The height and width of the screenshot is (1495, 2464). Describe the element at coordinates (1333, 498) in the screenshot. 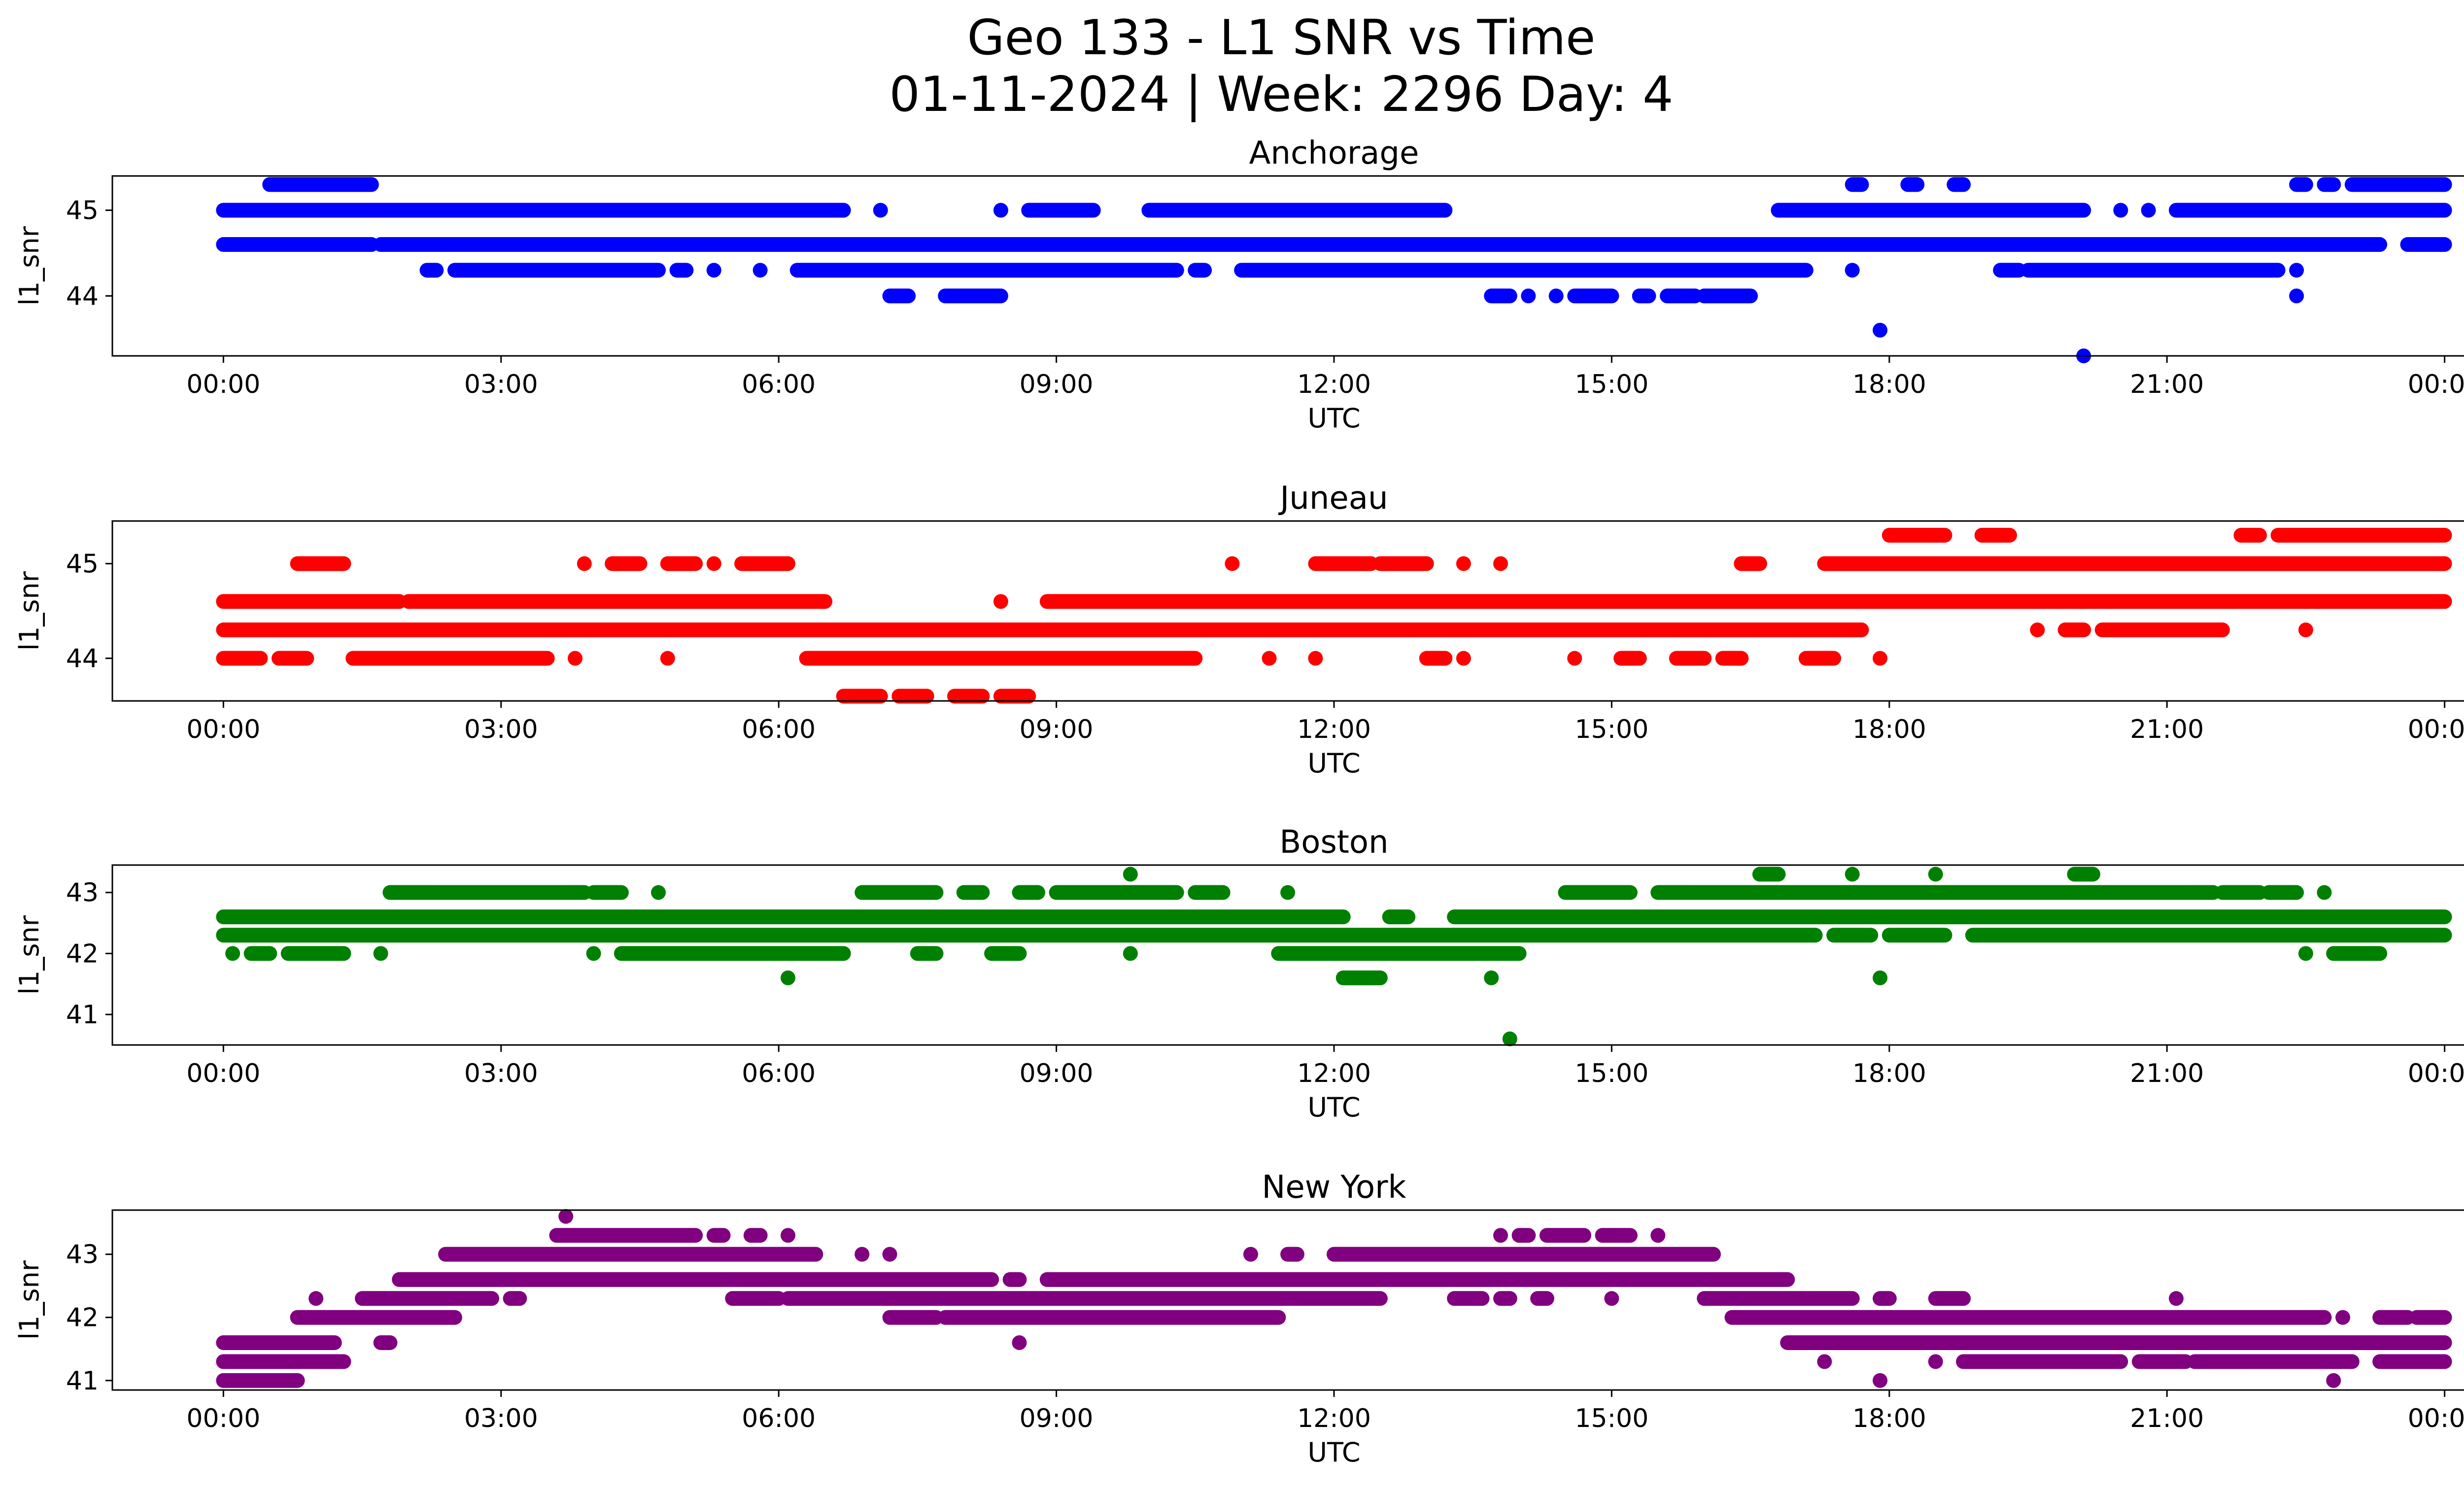

I see `subplot-title: Juneau` at that location.